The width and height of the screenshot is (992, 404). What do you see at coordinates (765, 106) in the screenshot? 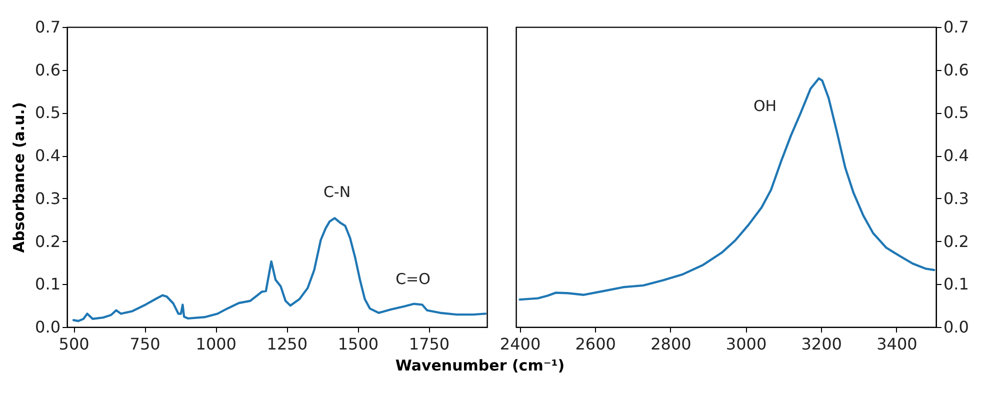
I see `annotation: OH` at bounding box center [765, 106].